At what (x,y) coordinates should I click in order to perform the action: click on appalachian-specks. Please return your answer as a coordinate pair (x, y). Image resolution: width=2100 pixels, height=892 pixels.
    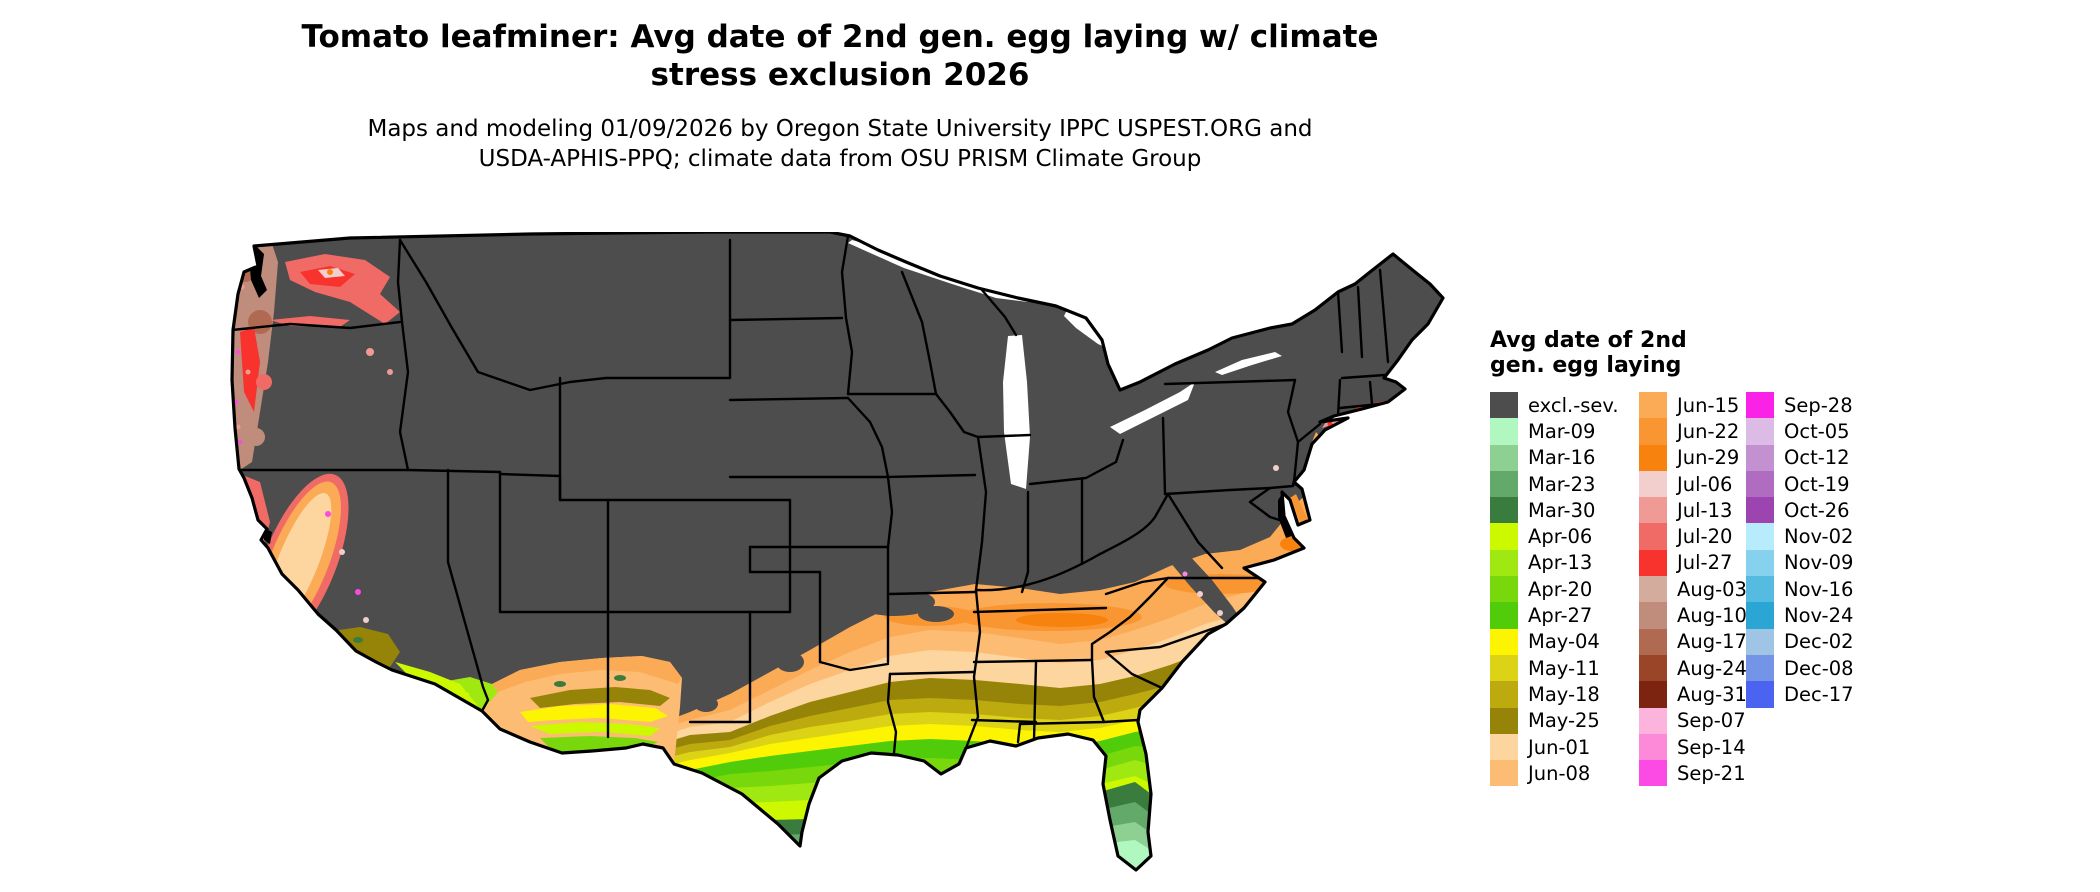
    Looking at the image, I should click on (1202, 593).